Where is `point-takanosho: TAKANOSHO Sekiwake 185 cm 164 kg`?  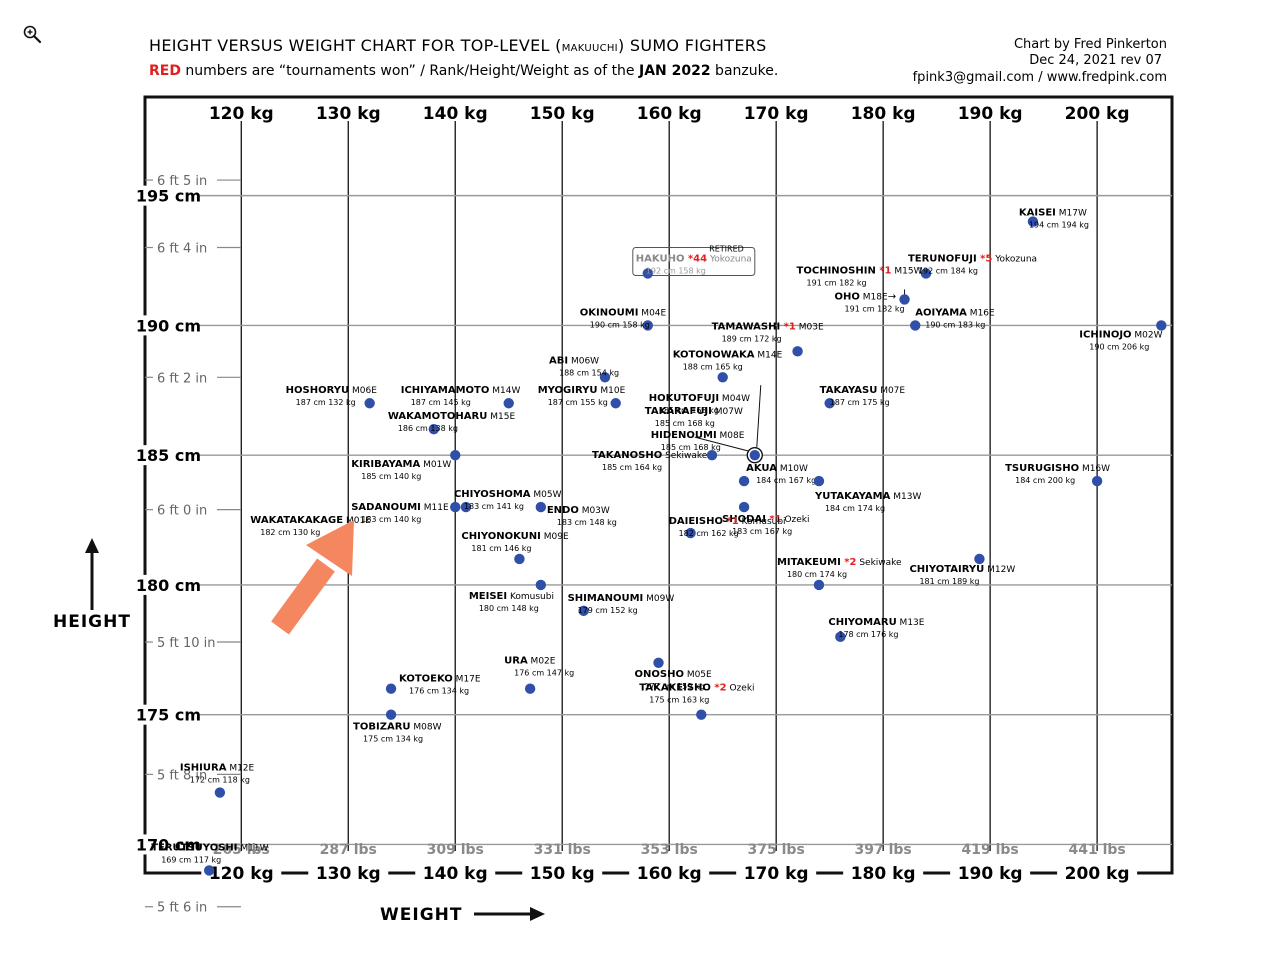
point-takanosho: TAKANOSHO Sekiwake 185 cm 164 kg is located at coordinates (655, 460).